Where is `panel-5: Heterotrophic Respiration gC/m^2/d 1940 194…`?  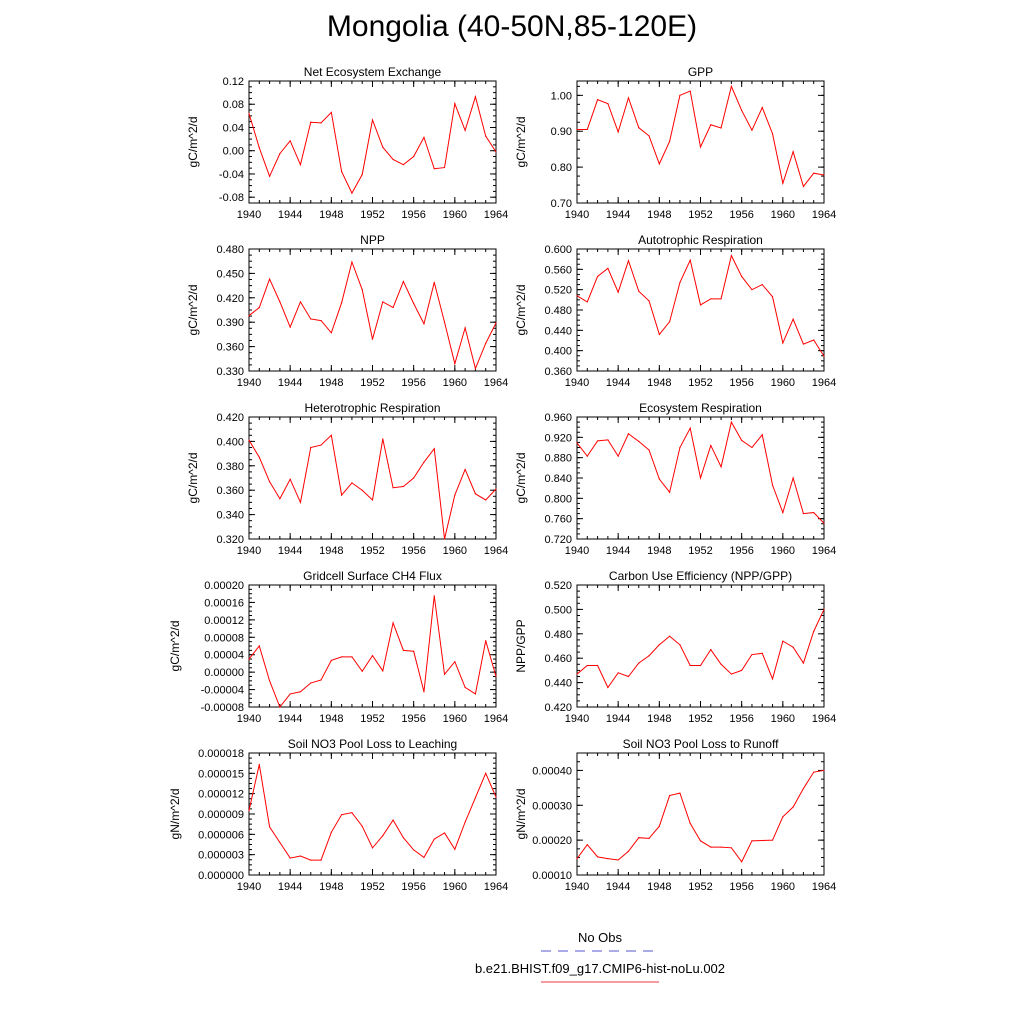 panel-5: Heterotrophic Respiration gC/m^2/d 1940 194… is located at coordinates (347, 479).